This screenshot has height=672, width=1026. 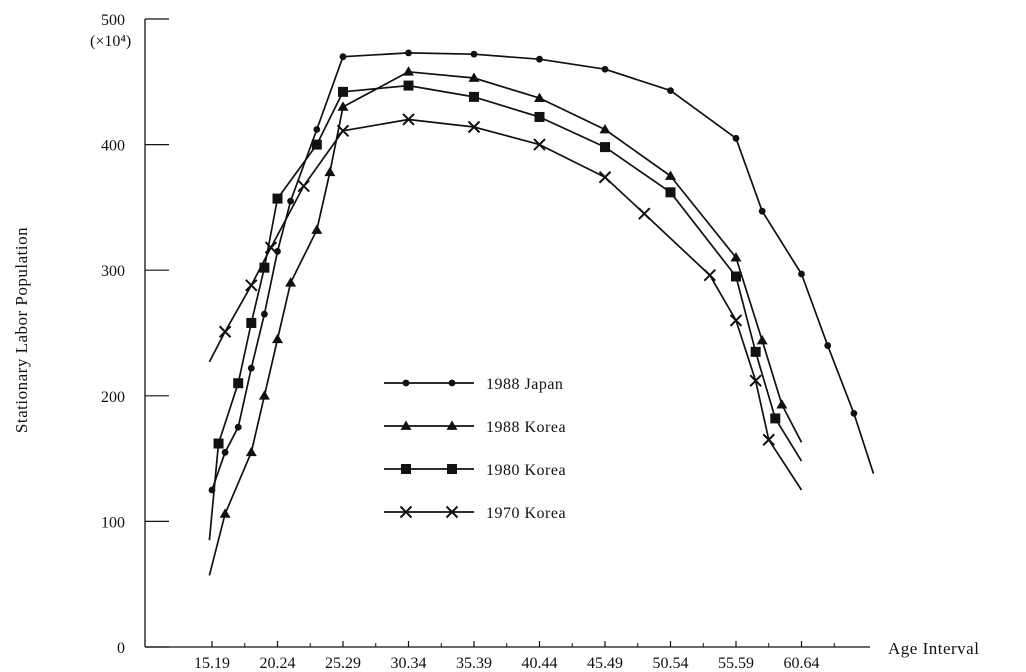 I want to click on legend-item-2: 1980 Korea, so click(x=475, y=470).